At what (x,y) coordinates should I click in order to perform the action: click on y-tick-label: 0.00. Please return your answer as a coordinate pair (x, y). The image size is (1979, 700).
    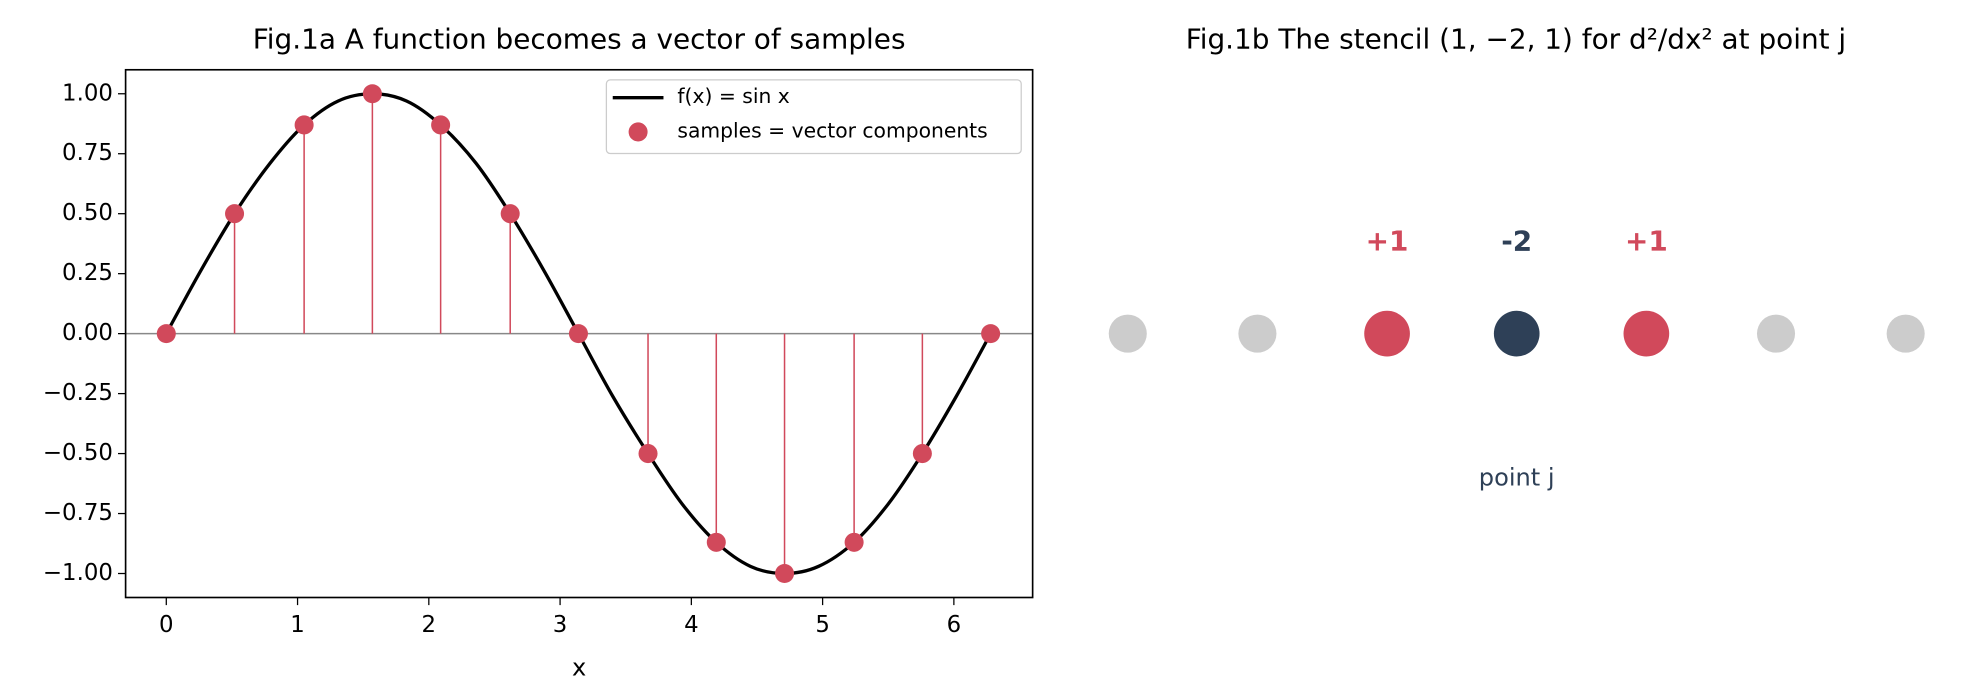
    Looking at the image, I should click on (87, 333).